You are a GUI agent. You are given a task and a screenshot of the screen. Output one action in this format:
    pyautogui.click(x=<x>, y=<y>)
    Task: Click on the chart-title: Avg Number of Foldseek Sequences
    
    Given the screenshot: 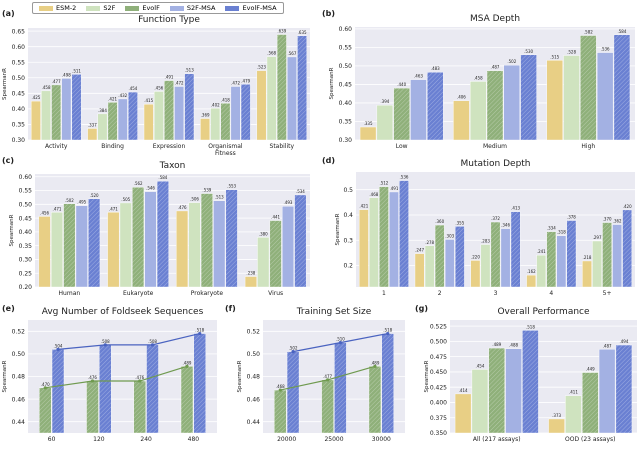 What is the action you would take?
    pyautogui.click(x=123, y=312)
    